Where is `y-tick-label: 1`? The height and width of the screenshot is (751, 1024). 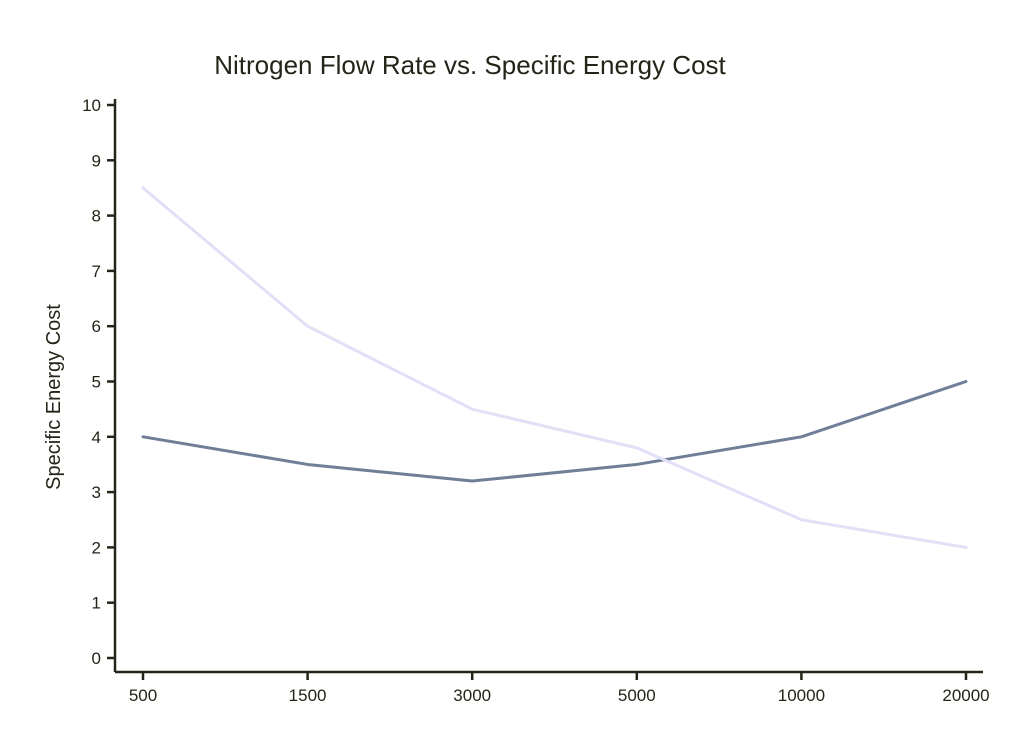
y-tick-label: 1 is located at coordinates (96, 603).